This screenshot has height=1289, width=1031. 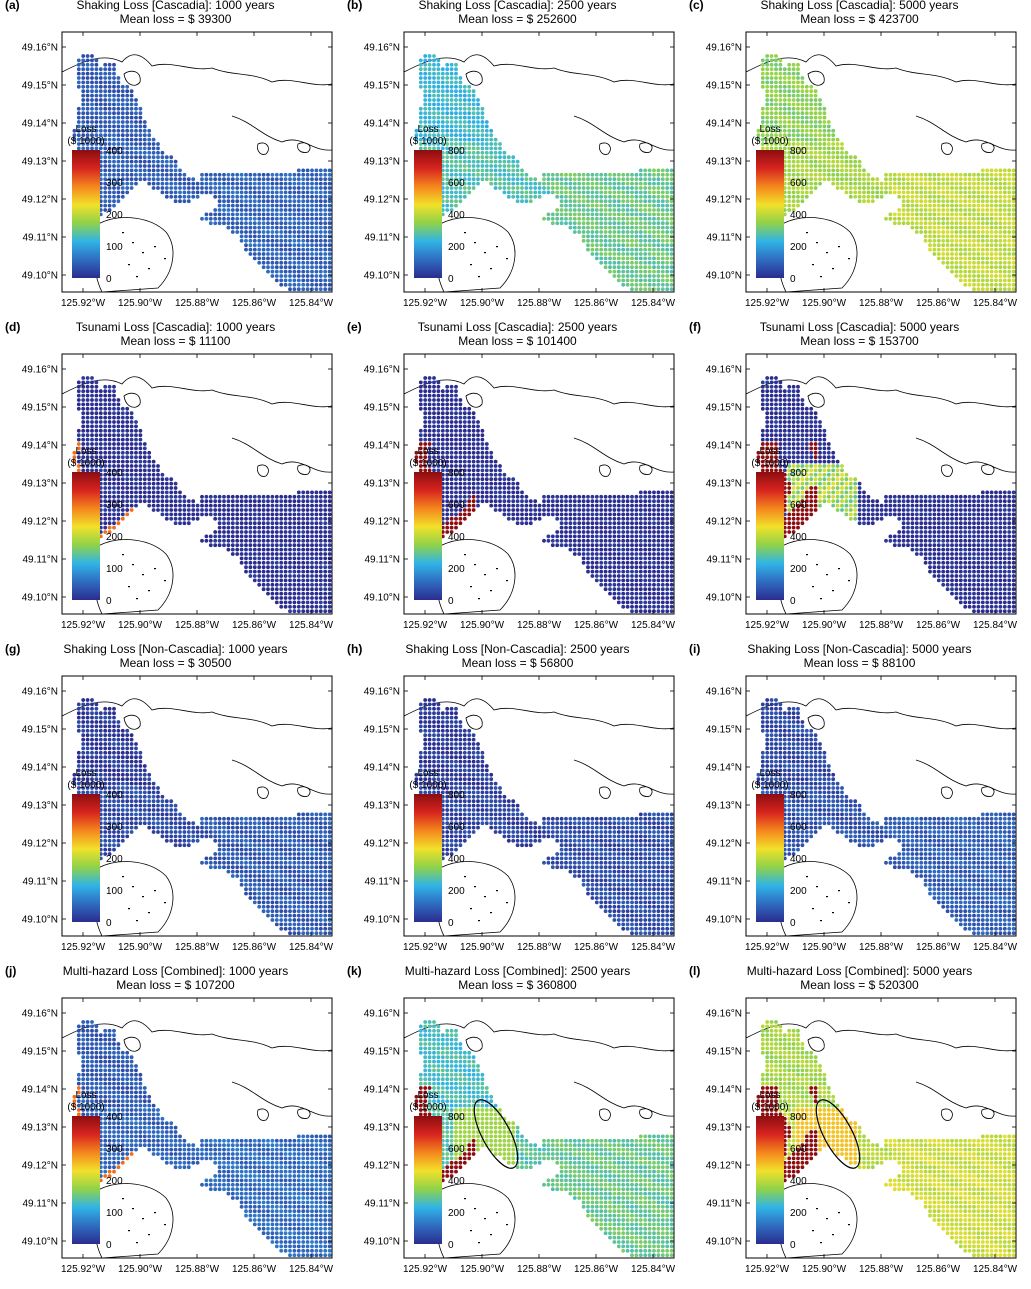 What do you see at coordinates (85, 463) in the screenshot?
I see `colorbar-units: ($ 1000)` at bounding box center [85, 463].